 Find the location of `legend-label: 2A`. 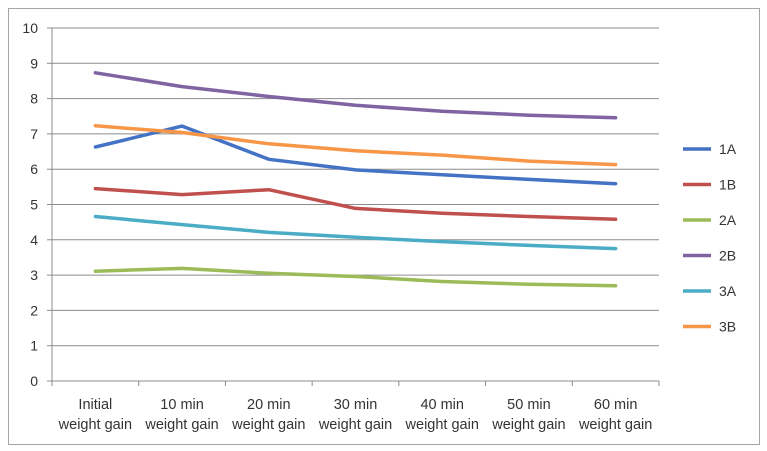

legend-label: 2A is located at coordinates (728, 220).